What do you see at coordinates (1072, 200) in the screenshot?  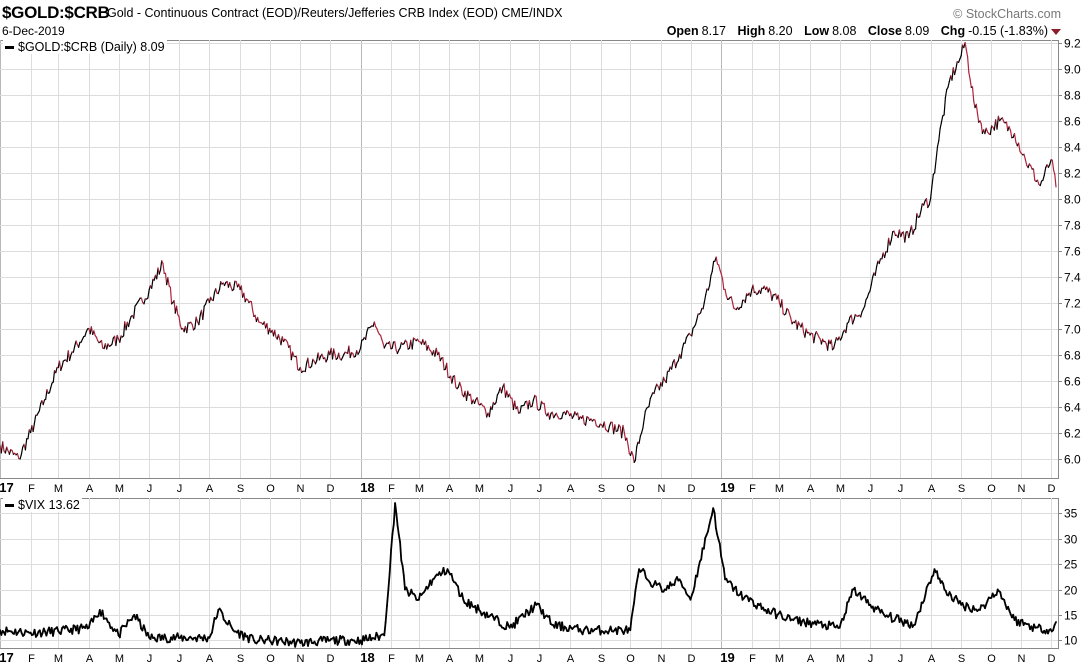 I see `main-y-tick-label: 8.0` at bounding box center [1072, 200].